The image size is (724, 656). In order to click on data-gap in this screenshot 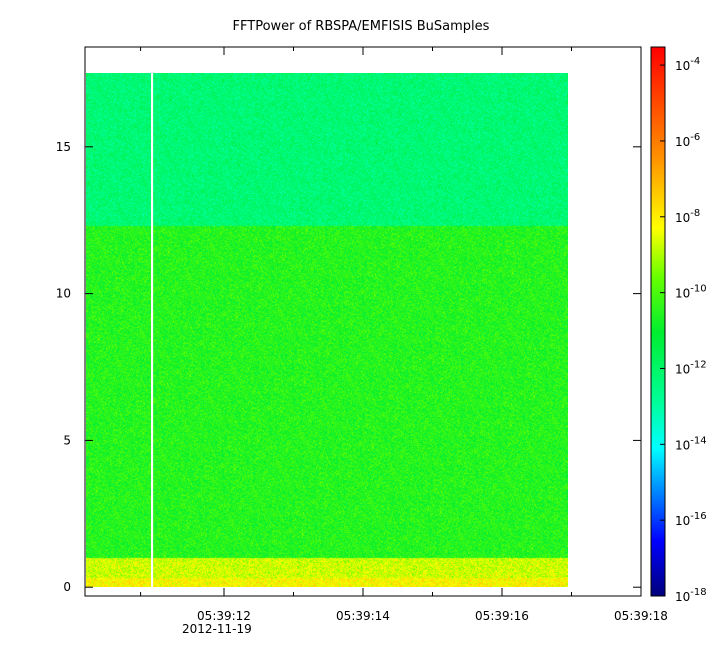, I will do `click(152, 330)`.